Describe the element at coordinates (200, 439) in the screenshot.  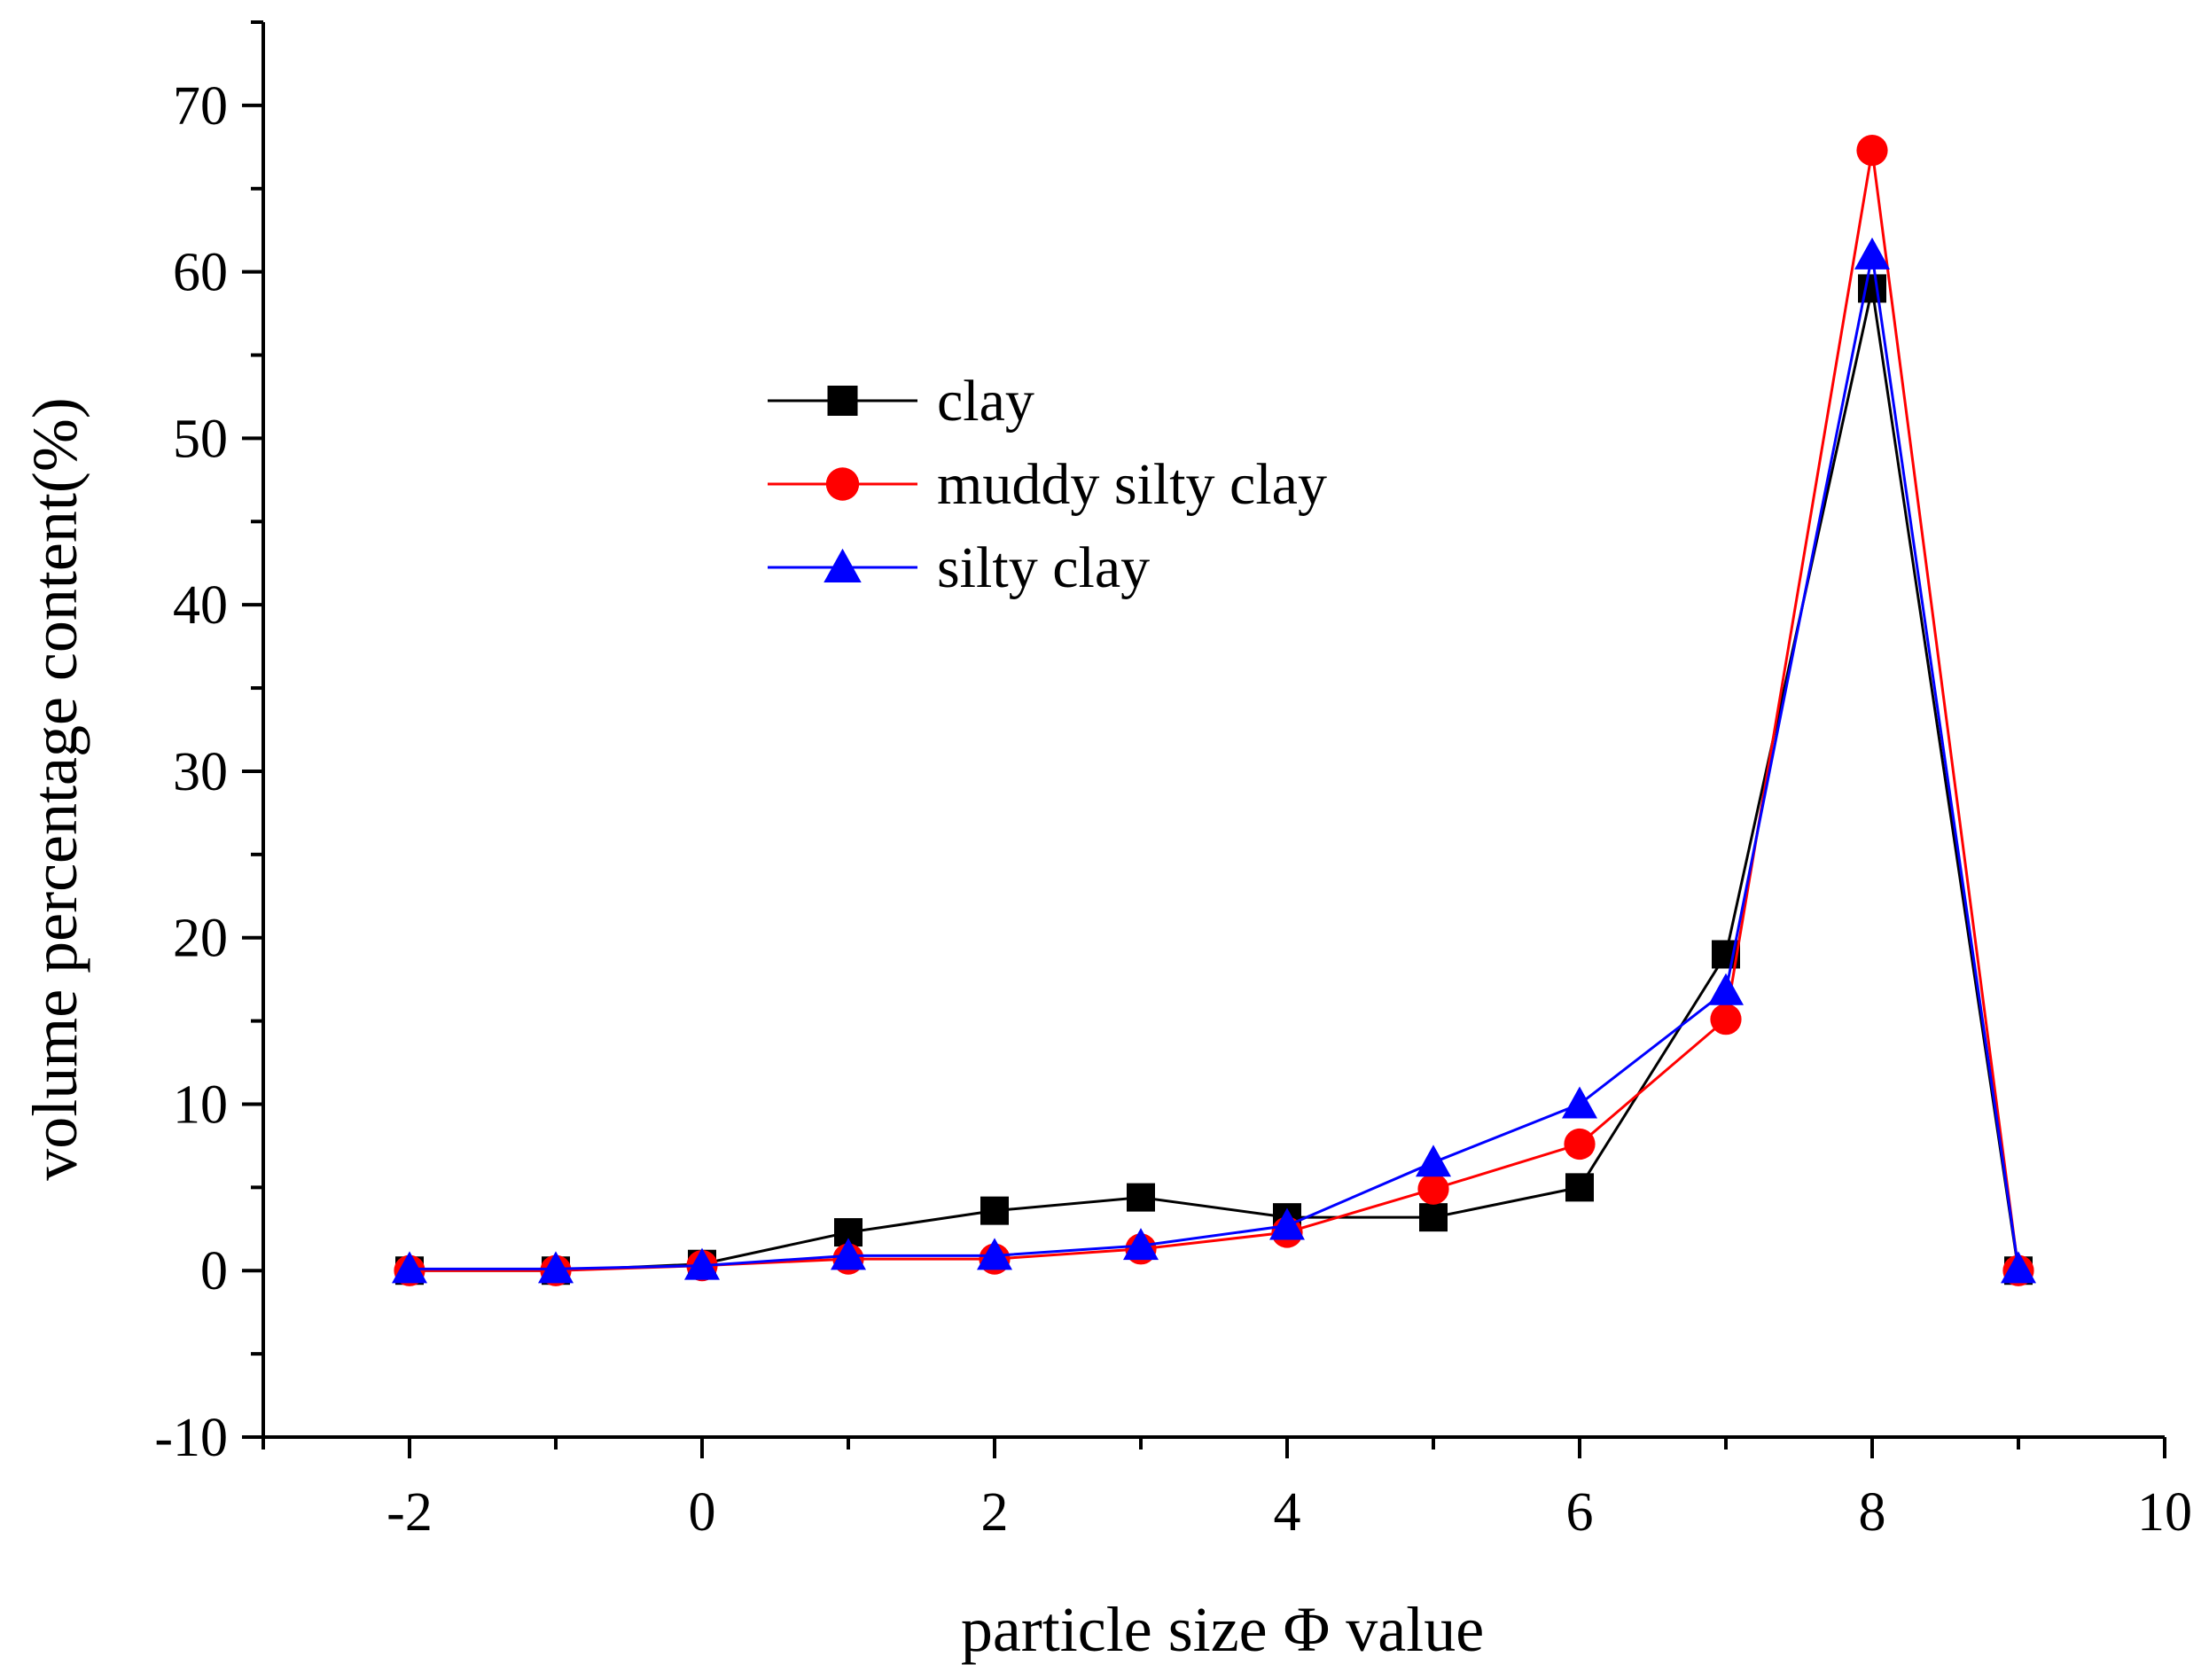
I see `y-tick-label: 50` at that location.